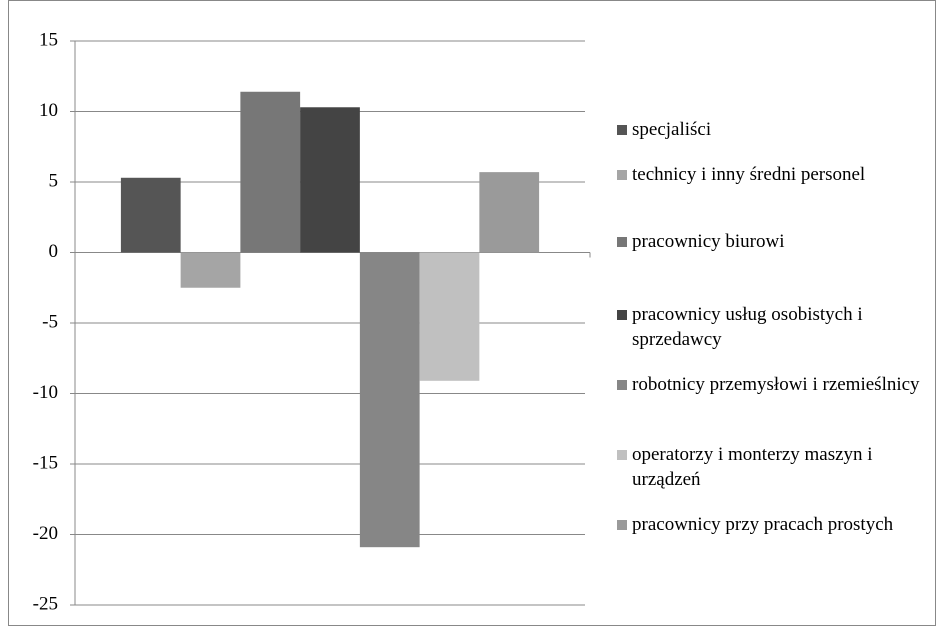 The width and height of the screenshot is (937, 627). What do you see at coordinates (45, 533) in the screenshot?
I see `y-tick-label: -20` at bounding box center [45, 533].